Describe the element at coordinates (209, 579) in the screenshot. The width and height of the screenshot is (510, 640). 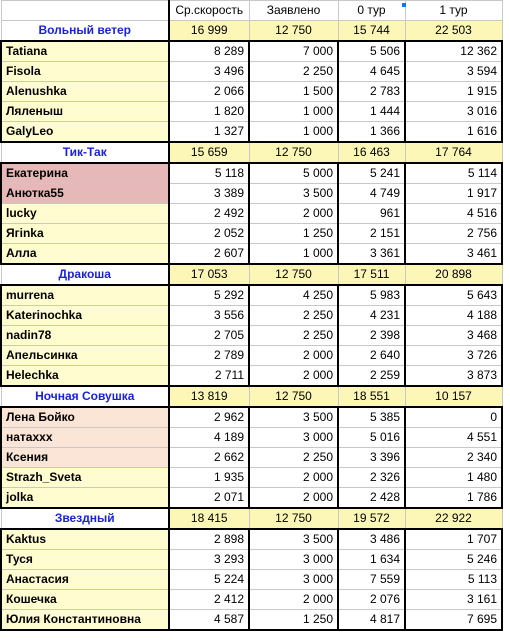
I see `member-value-cell: 5 224` at that location.